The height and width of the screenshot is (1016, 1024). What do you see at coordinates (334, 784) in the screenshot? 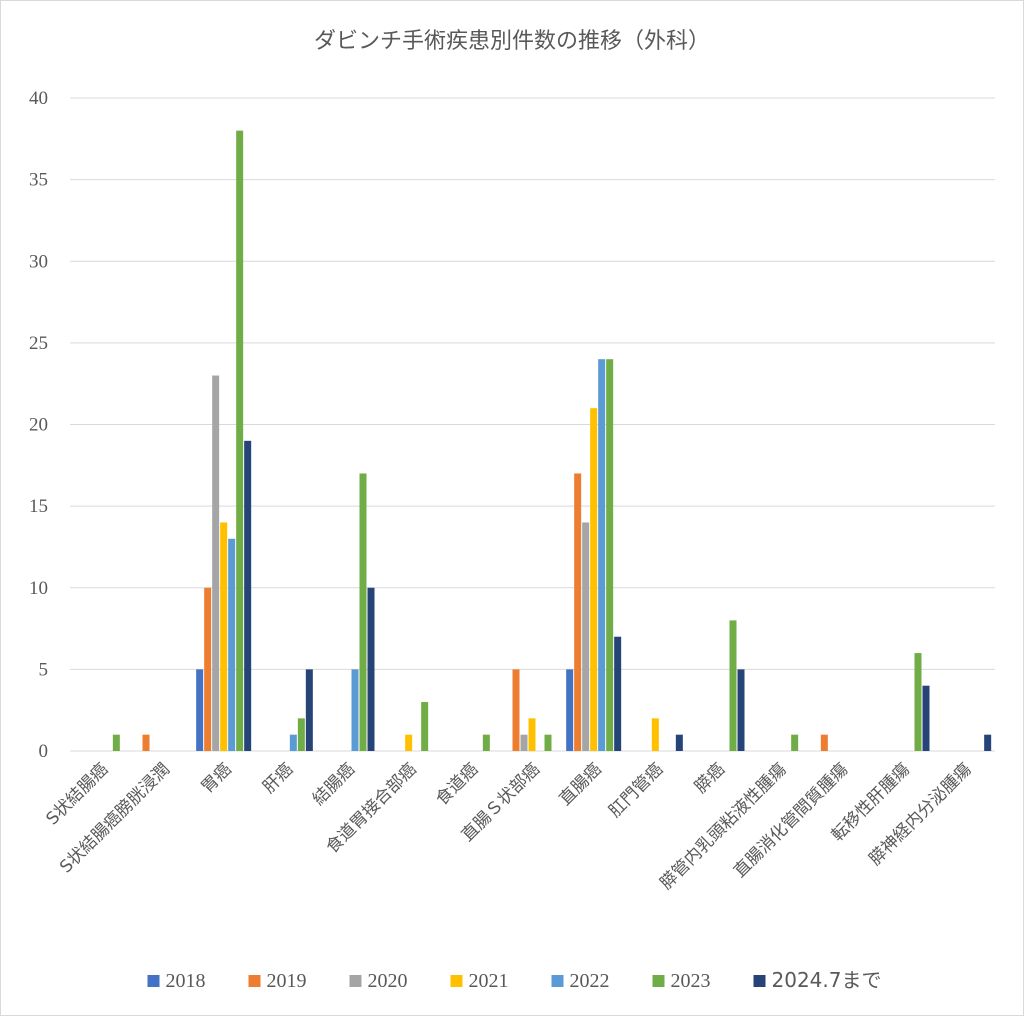
I see `category-label: 結腸癌` at bounding box center [334, 784].